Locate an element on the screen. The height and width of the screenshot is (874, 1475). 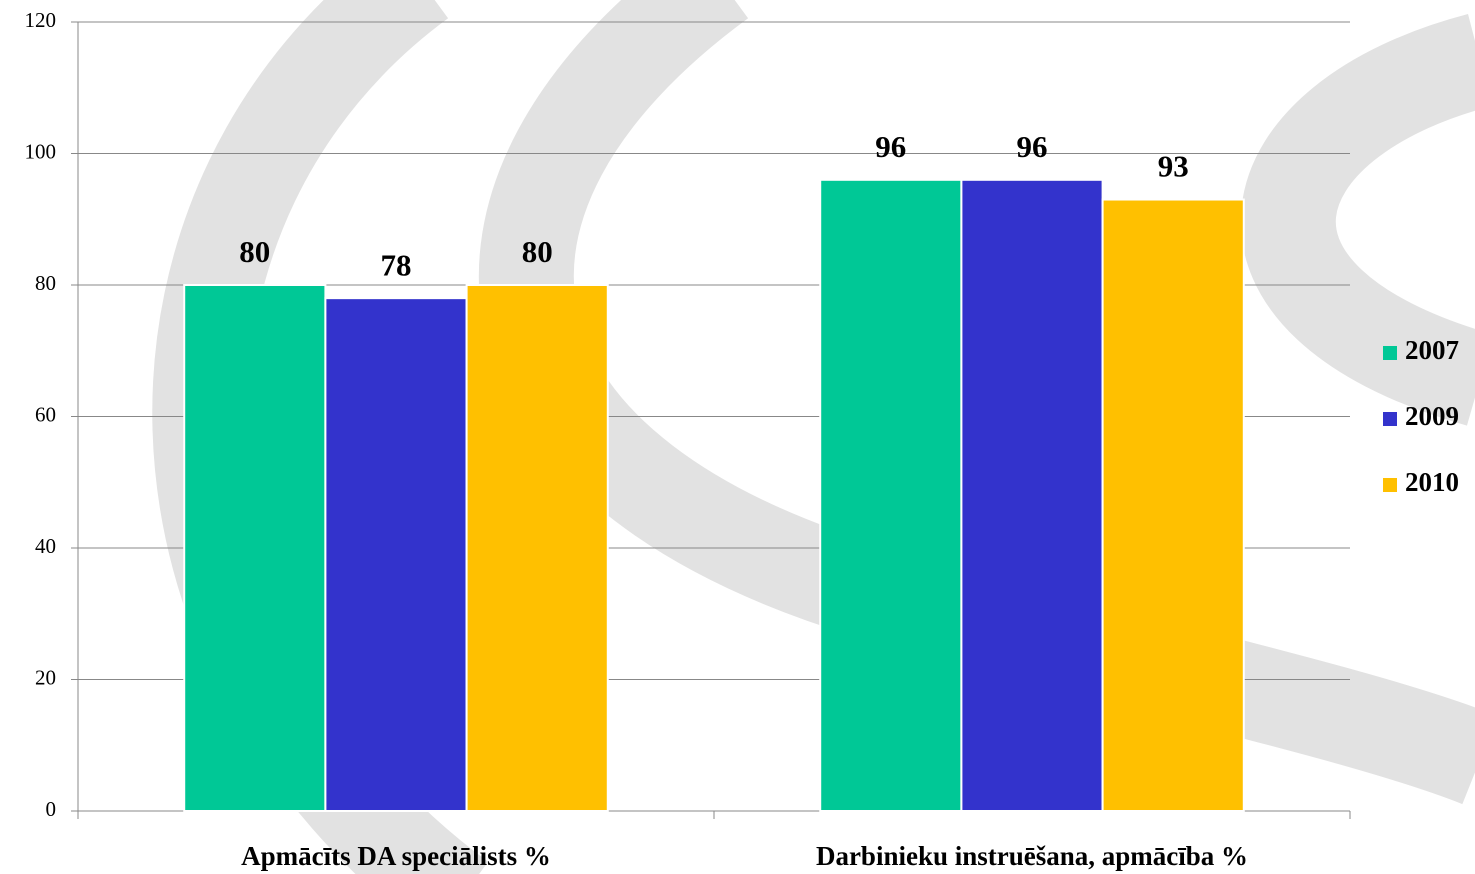
x-tick-label: Darbinieku instruēšana, apmācība % is located at coordinates (1032, 856).